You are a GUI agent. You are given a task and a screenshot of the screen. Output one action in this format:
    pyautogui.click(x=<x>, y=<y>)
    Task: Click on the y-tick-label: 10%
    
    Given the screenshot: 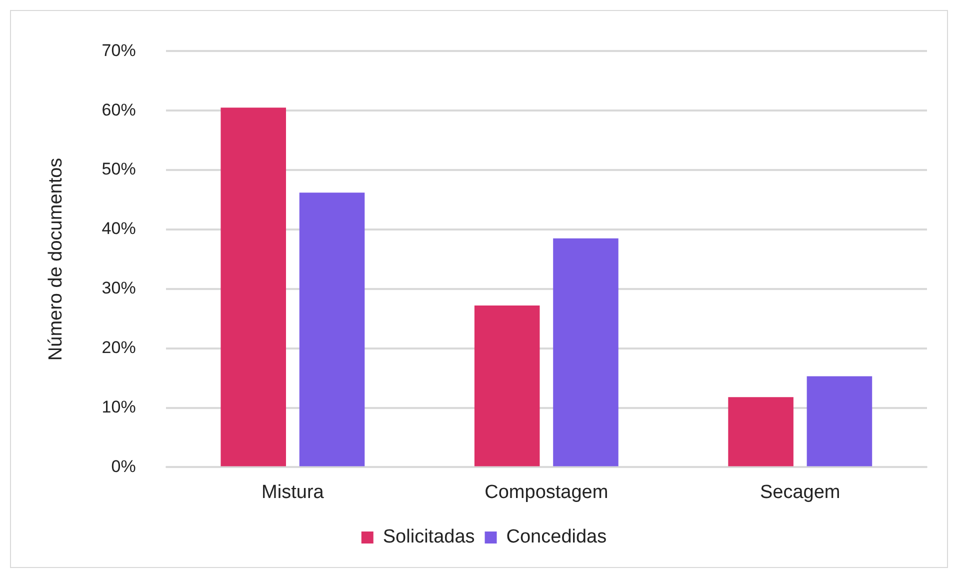 What is the action you would take?
    pyautogui.click(x=119, y=406)
    